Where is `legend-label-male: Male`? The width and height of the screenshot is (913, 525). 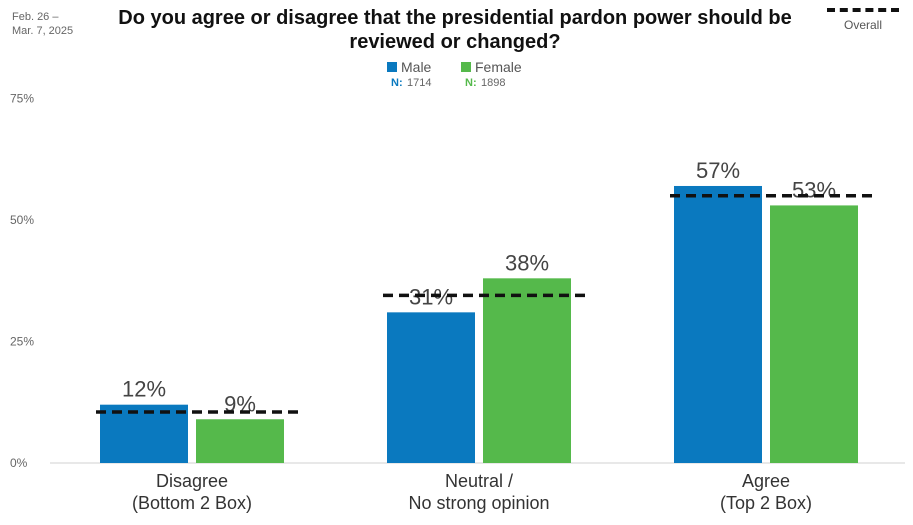 legend-label-male: Male is located at coordinates (416, 67).